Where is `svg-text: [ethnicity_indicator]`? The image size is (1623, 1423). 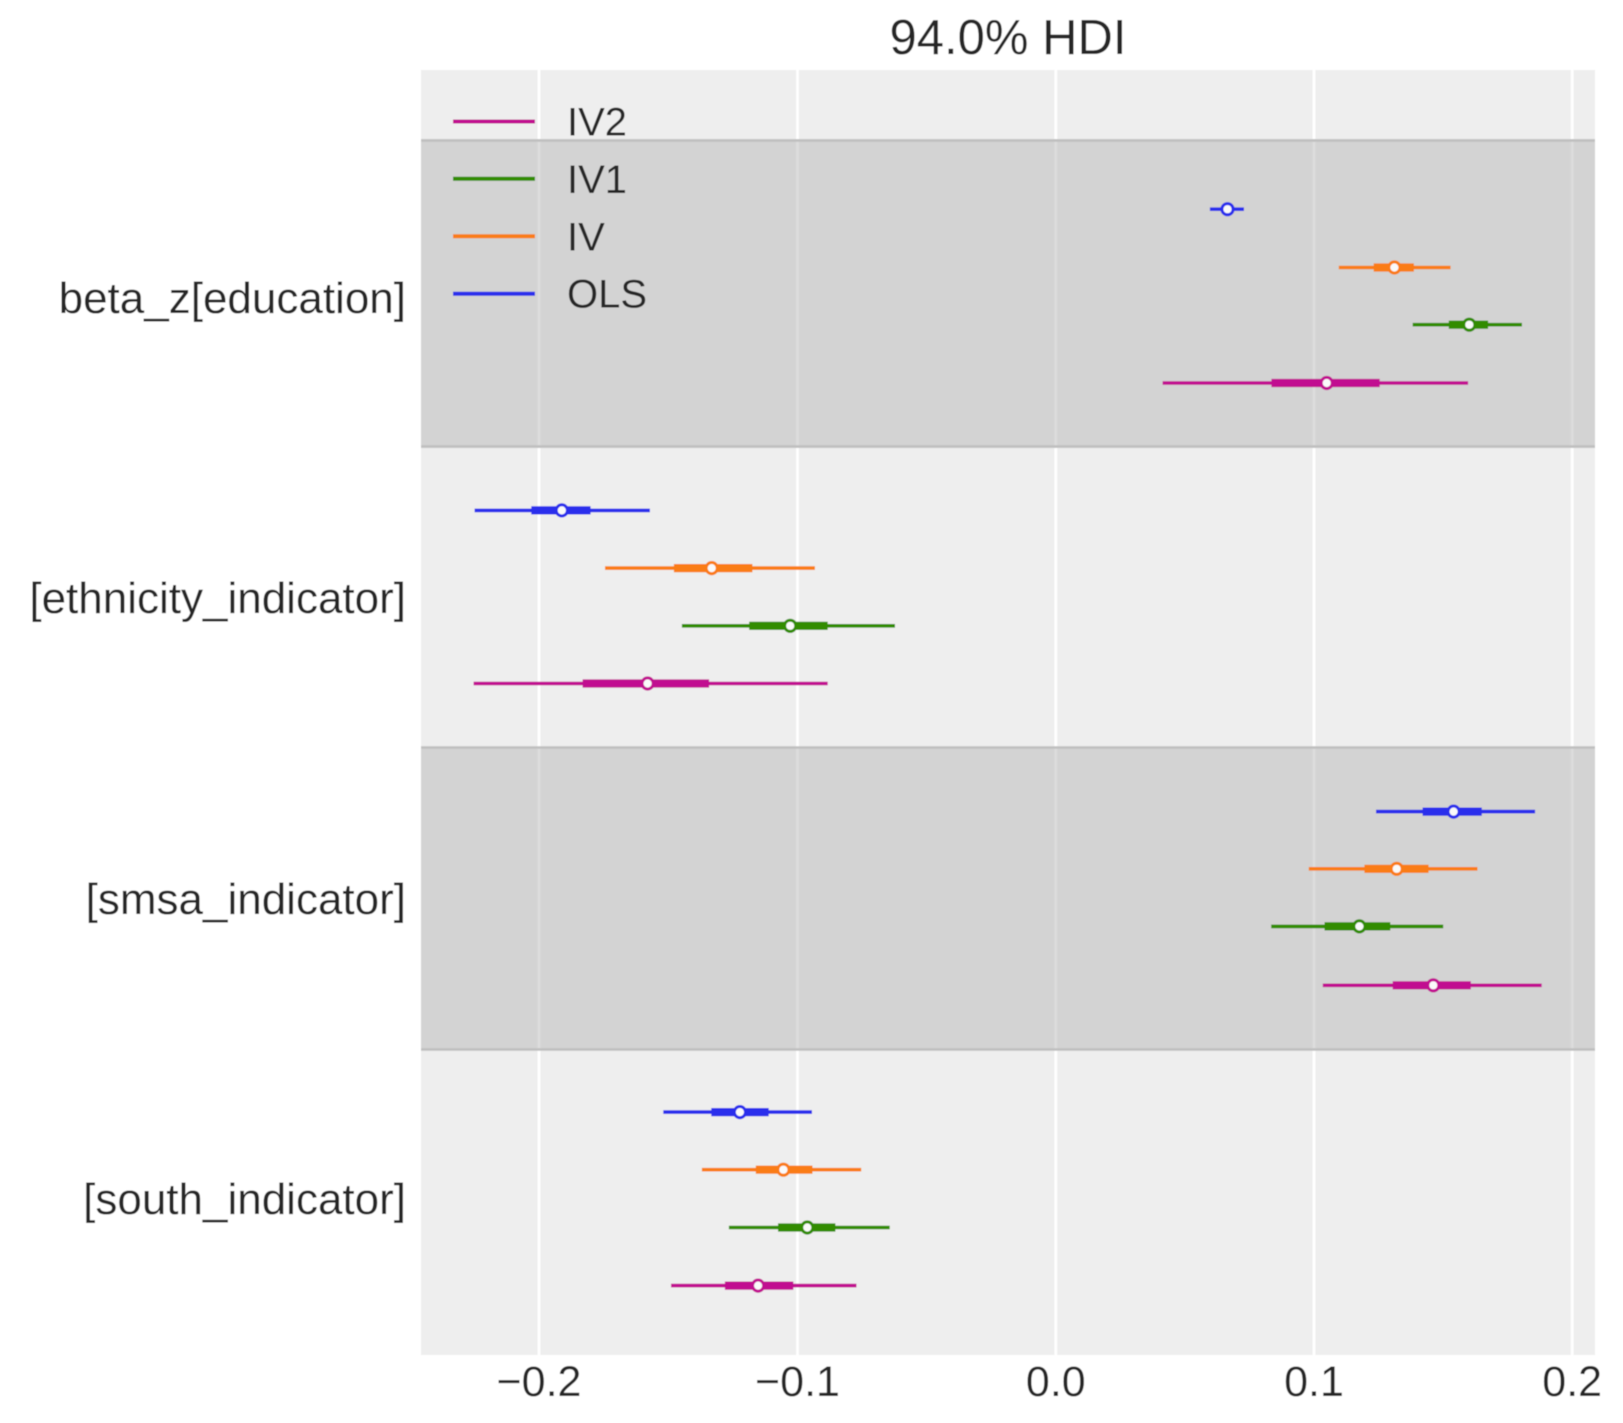
svg-text: [ethnicity_indicator] is located at coordinates (217, 598).